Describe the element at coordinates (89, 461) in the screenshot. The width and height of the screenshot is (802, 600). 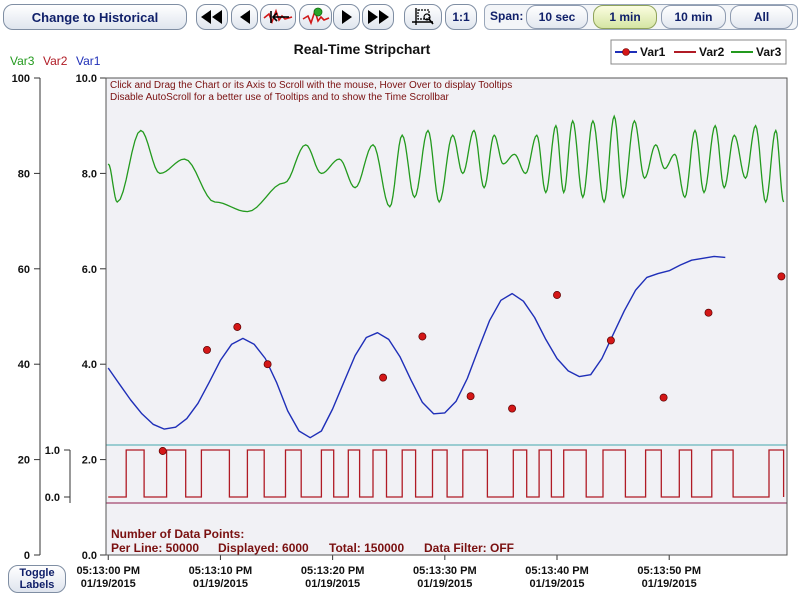
I see `var1-tick-label: 2.0` at that location.